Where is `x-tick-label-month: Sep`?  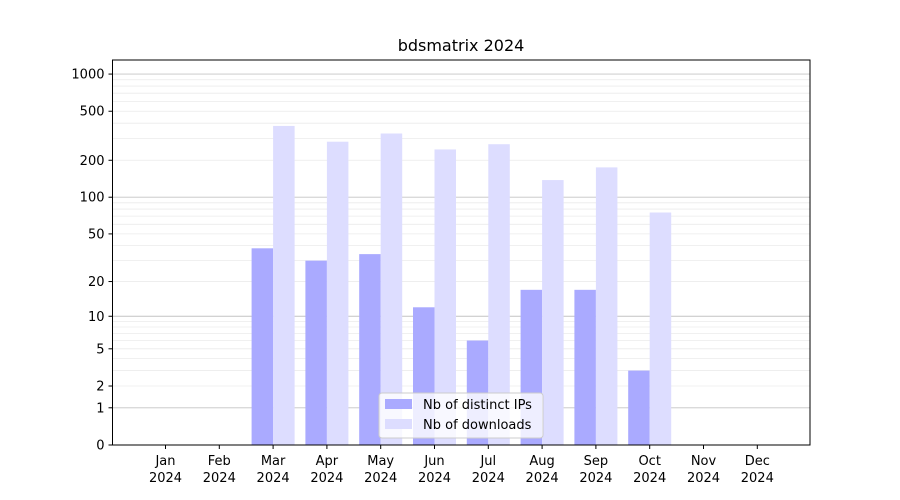 x-tick-label-month: Sep is located at coordinates (596, 461).